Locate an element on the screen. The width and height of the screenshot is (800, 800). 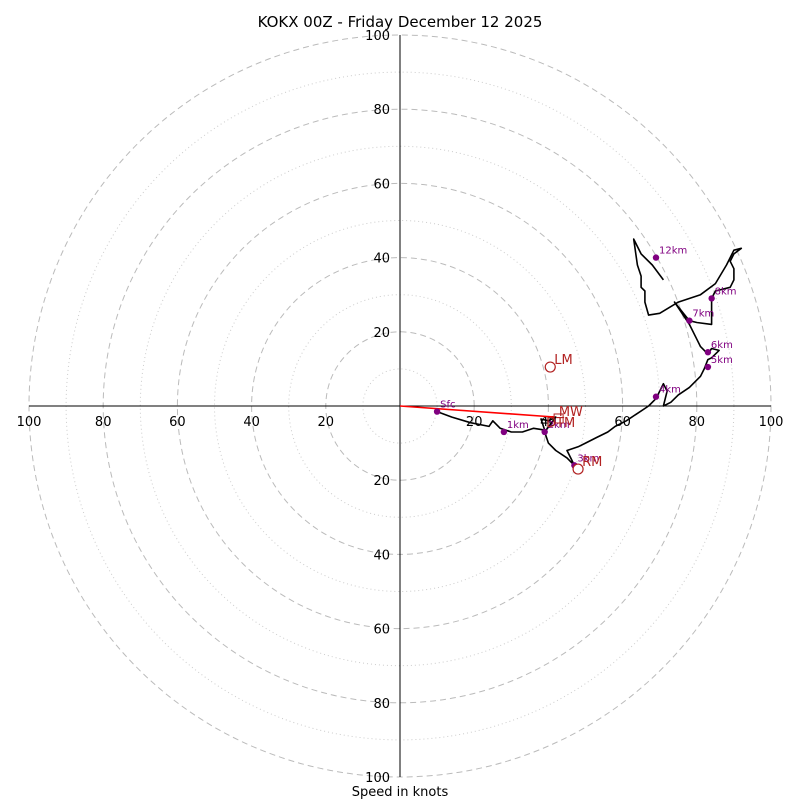
mean-wind-label: MW is located at coordinates (571, 412).